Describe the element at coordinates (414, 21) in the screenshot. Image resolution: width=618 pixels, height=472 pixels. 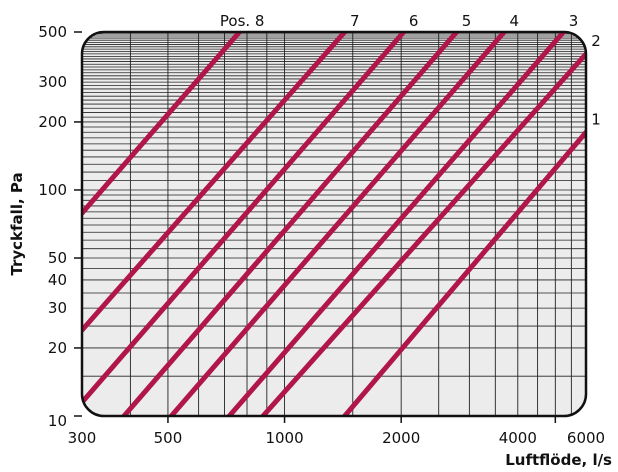
I see `series-label: 6` at that location.